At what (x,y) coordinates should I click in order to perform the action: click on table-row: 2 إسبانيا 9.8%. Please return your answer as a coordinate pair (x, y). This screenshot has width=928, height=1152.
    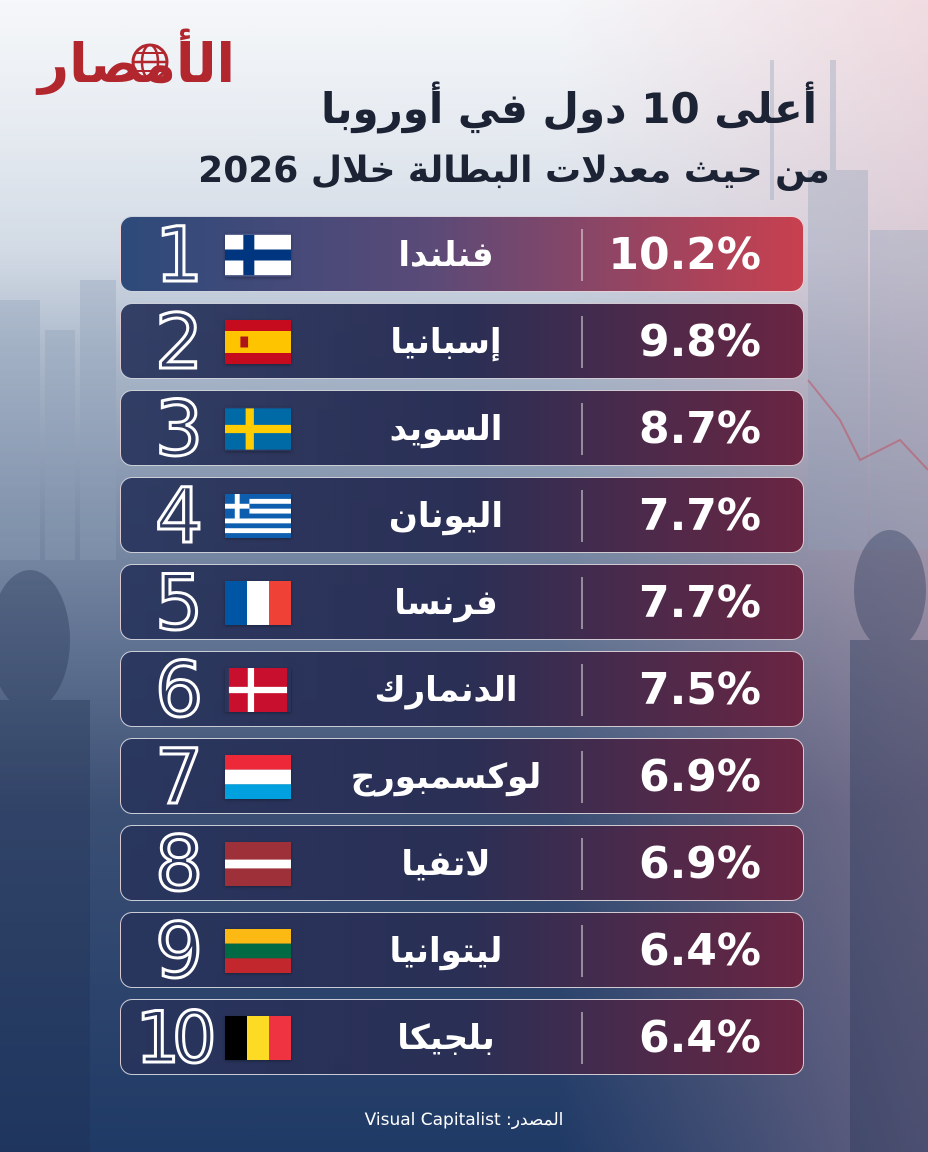
    Looking at the image, I should click on (462, 341).